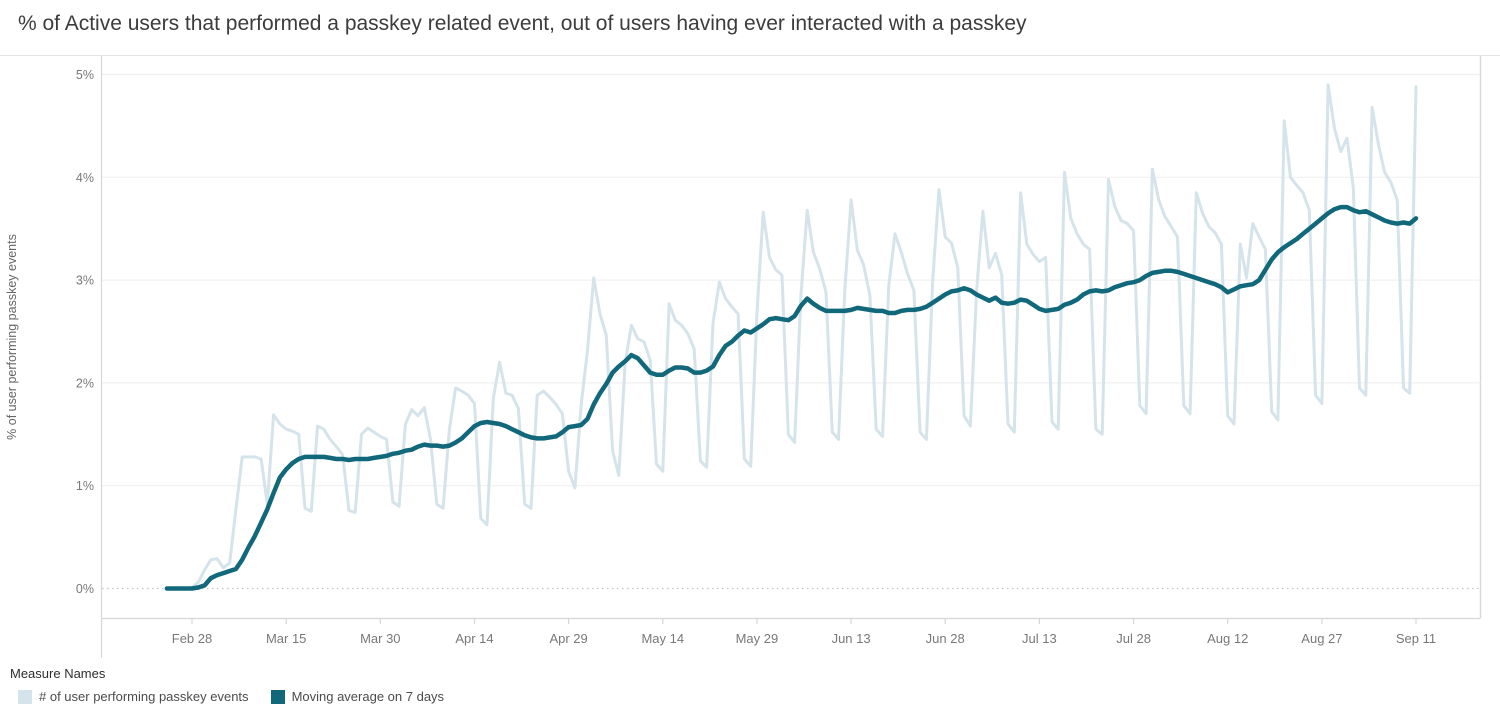  I want to click on x-tick-label: Feb 28, so click(192, 638).